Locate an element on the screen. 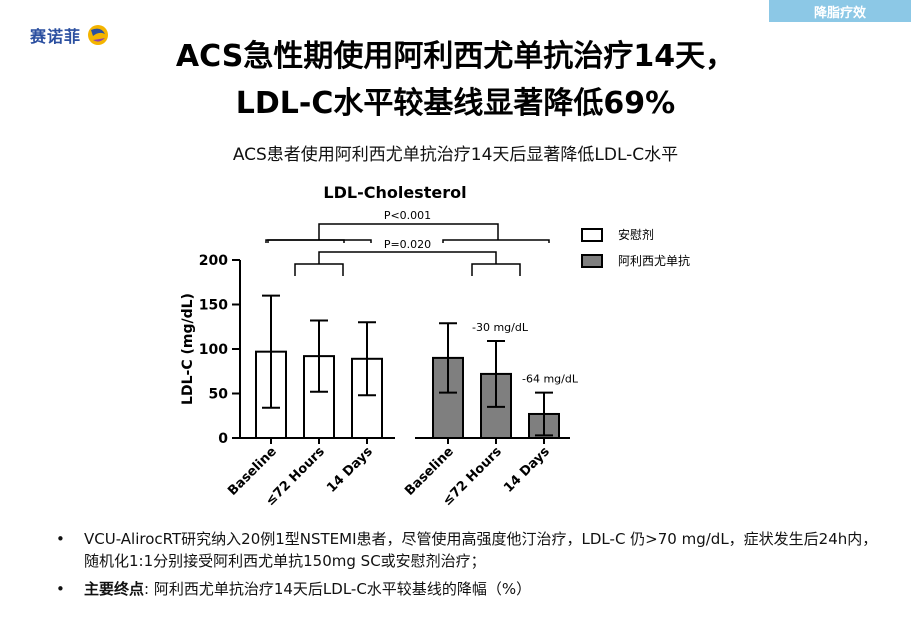 The width and height of the screenshot is (911, 623). sanofi-logo: 赛诺菲 is located at coordinates (70, 35).